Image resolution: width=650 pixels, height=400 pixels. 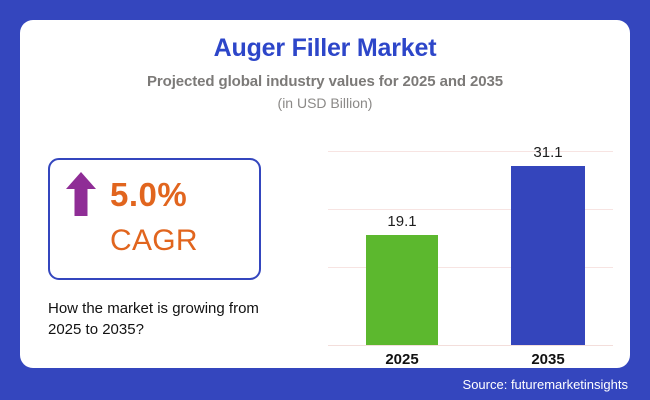 I want to click on bar-group-2025, so click(x=402, y=290).